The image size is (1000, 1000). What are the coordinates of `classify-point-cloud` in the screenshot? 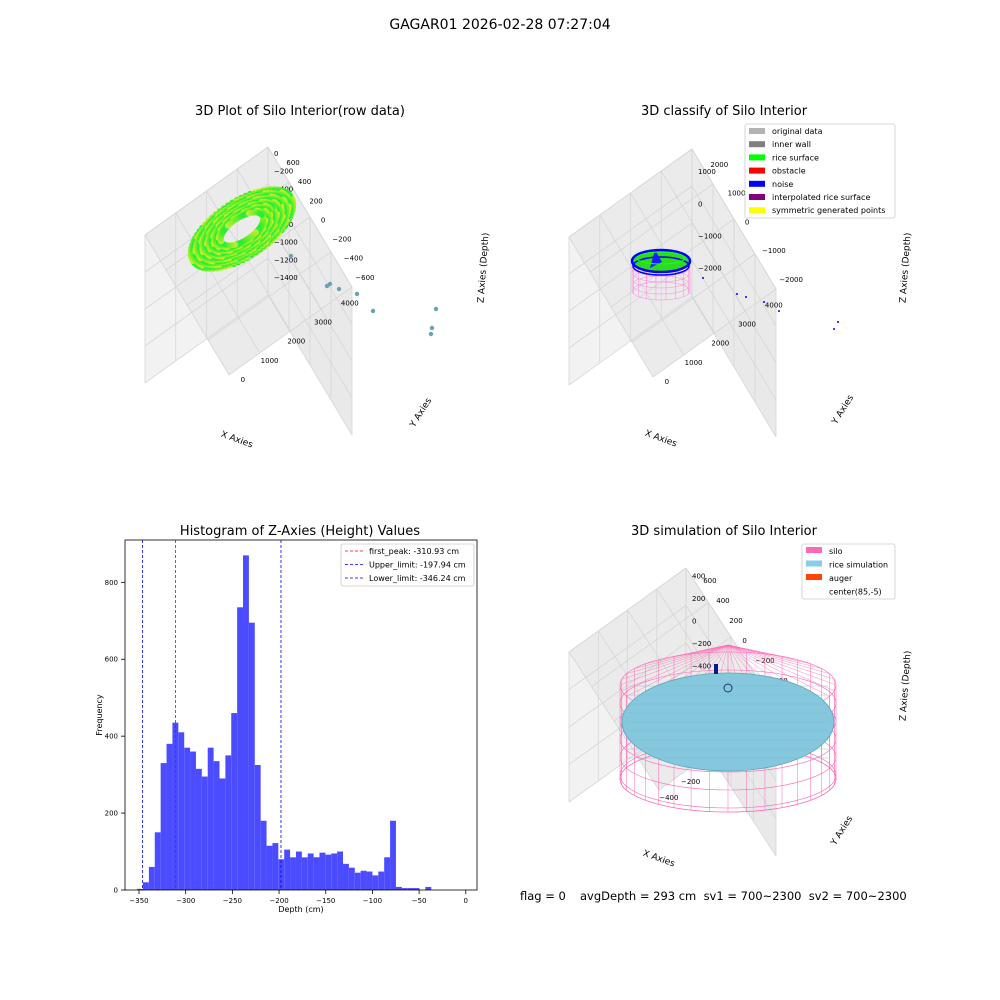 It's located at (734, 289).